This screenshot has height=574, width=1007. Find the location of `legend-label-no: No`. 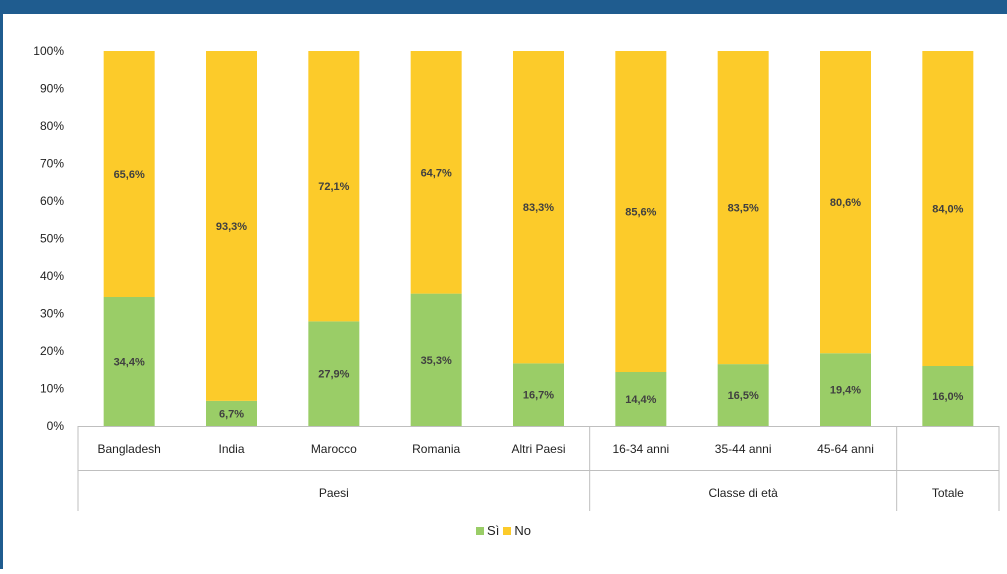

legend-label-no: No is located at coordinates (522, 530).